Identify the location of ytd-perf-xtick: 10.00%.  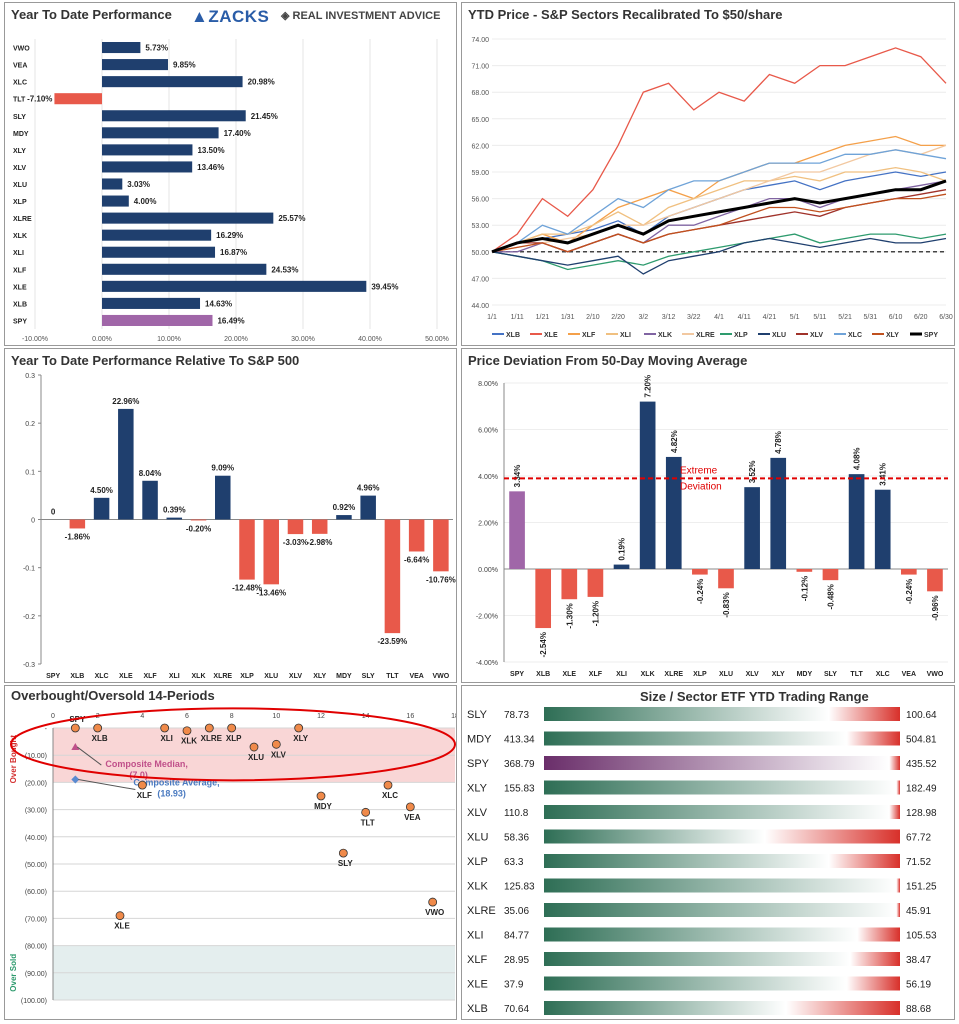
(169, 339).